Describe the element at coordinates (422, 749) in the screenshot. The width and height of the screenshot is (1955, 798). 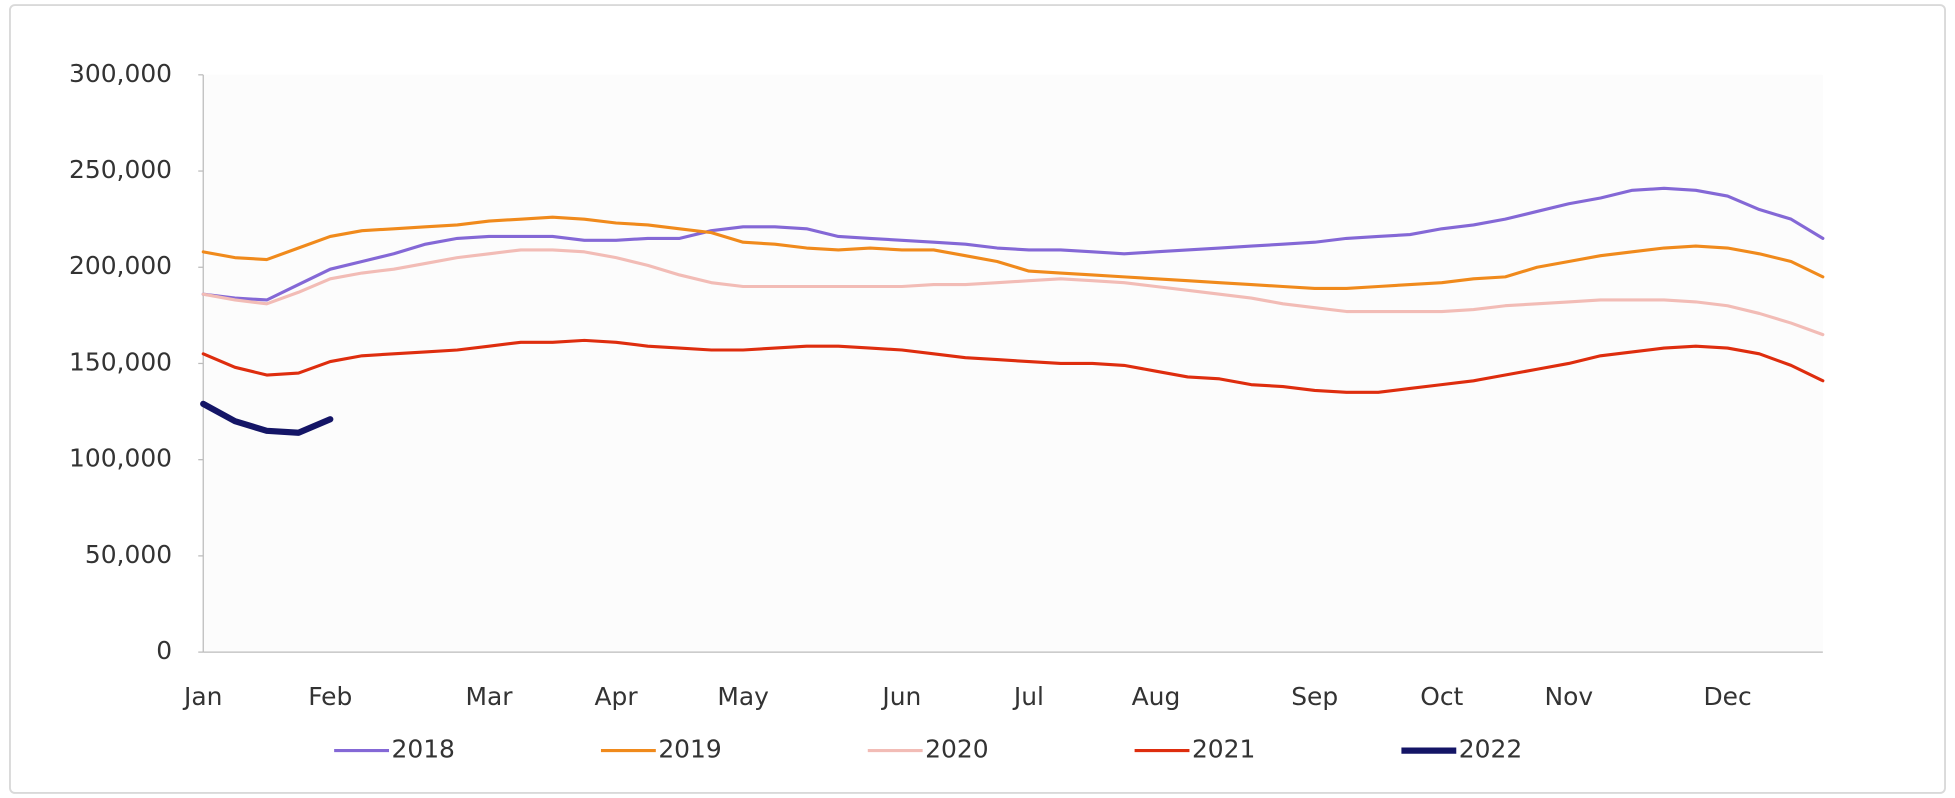
I see `legend-label: 2018` at that location.